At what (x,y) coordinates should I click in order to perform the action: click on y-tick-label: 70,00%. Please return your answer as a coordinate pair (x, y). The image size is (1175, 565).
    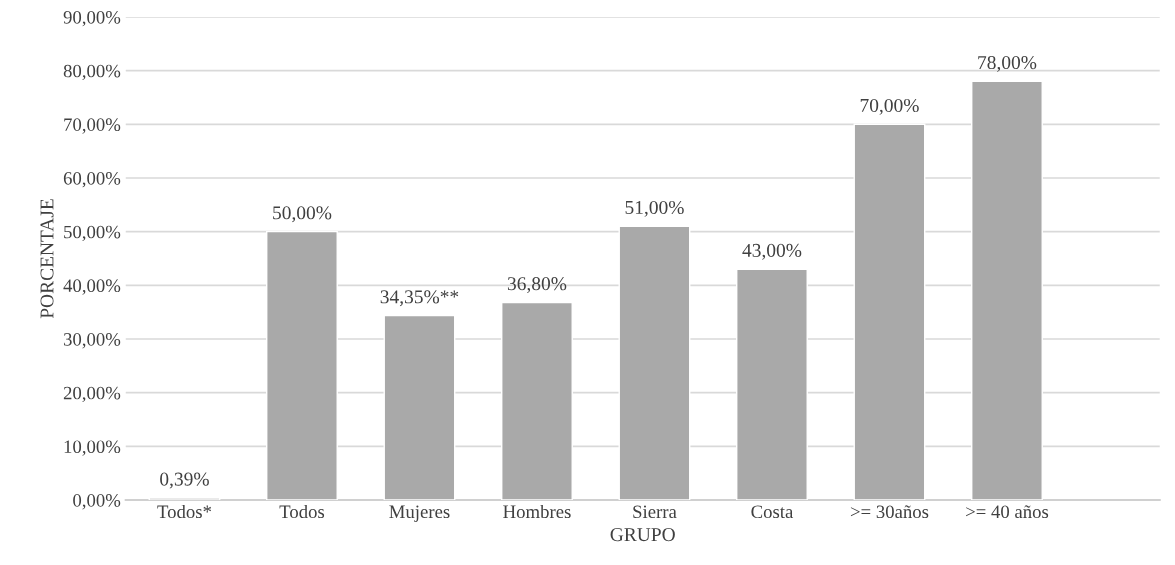
    Looking at the image, I should click on (92, 126).